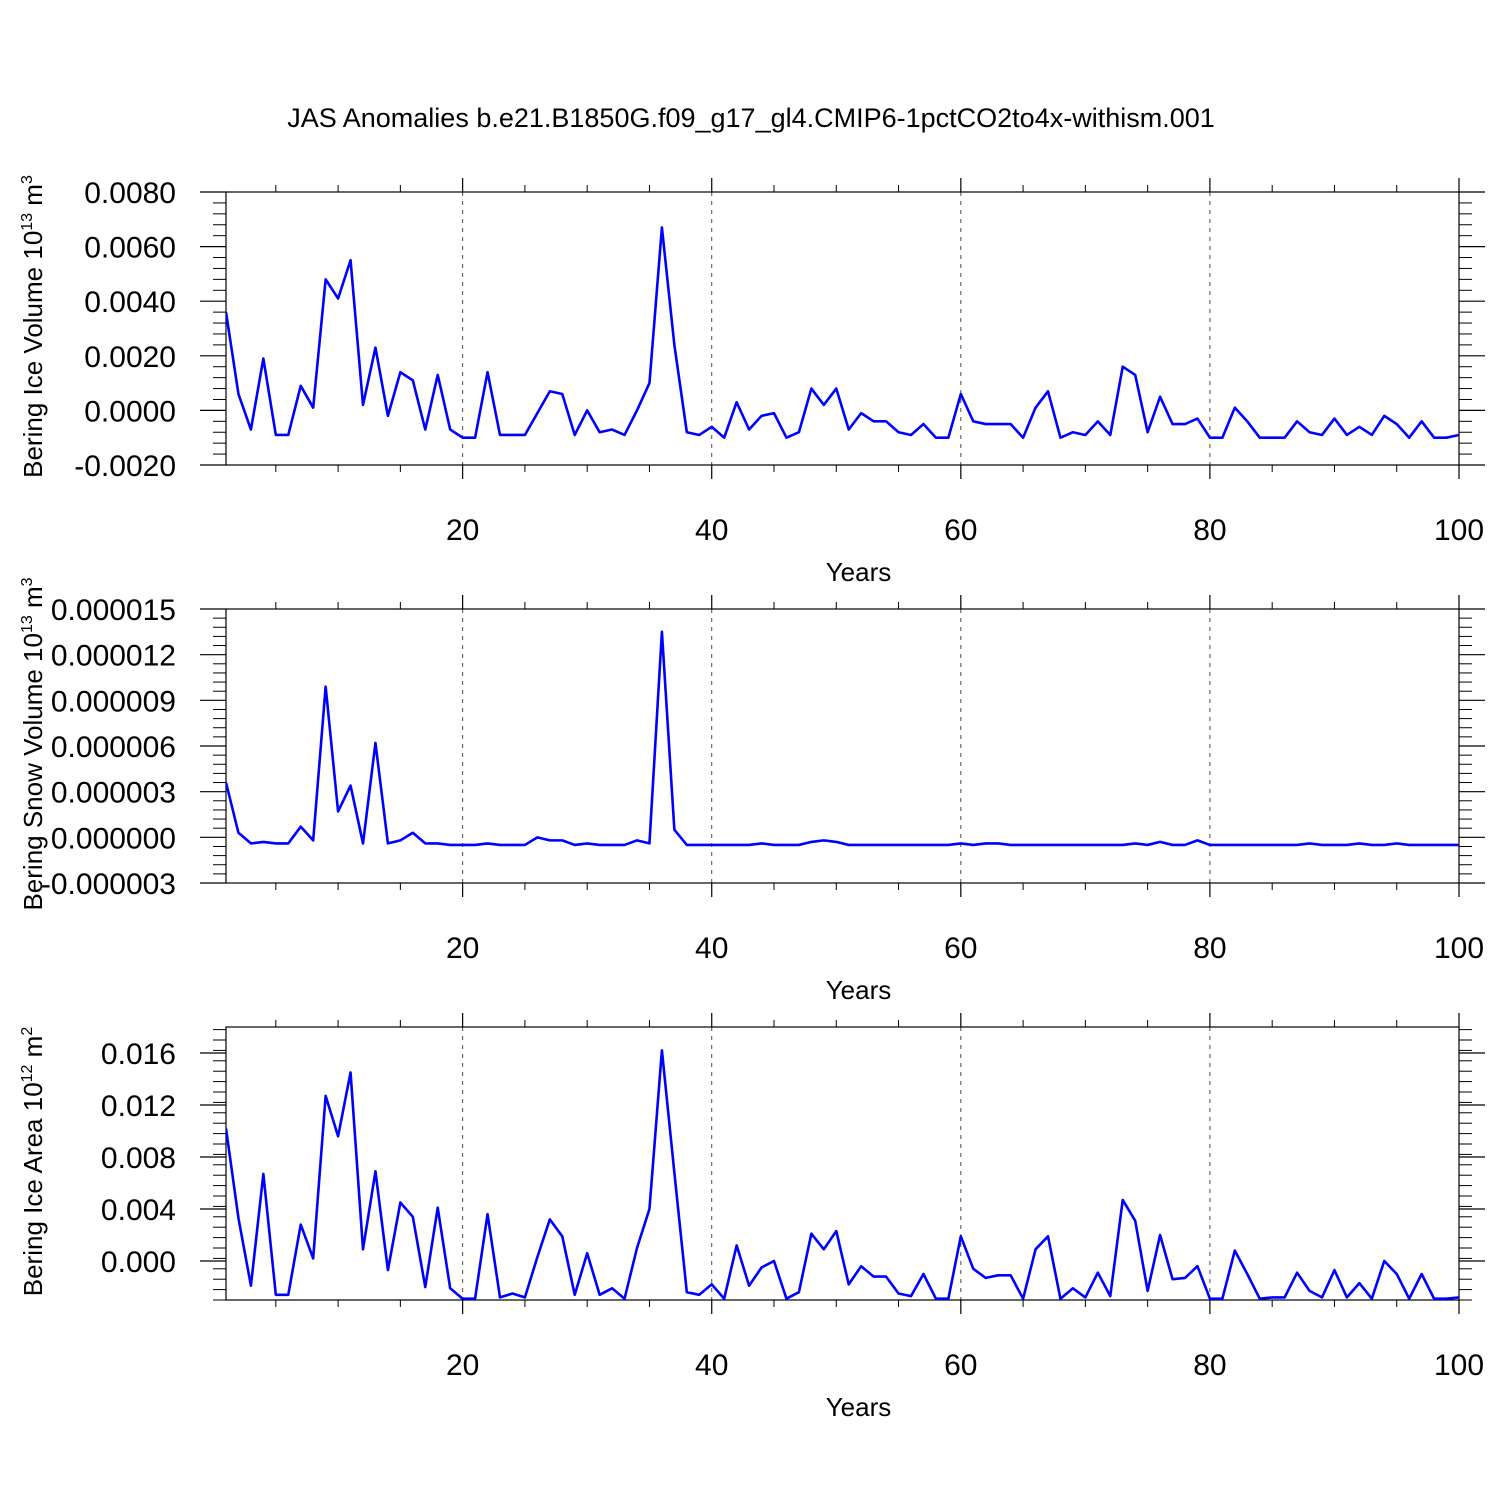 The width and height of the screenshot is (1500, 1500). What do you see at coordinates (113, 610) in the screenshot?
I see `y-tick-label: 0.000015` at bounding box center [113, 610].